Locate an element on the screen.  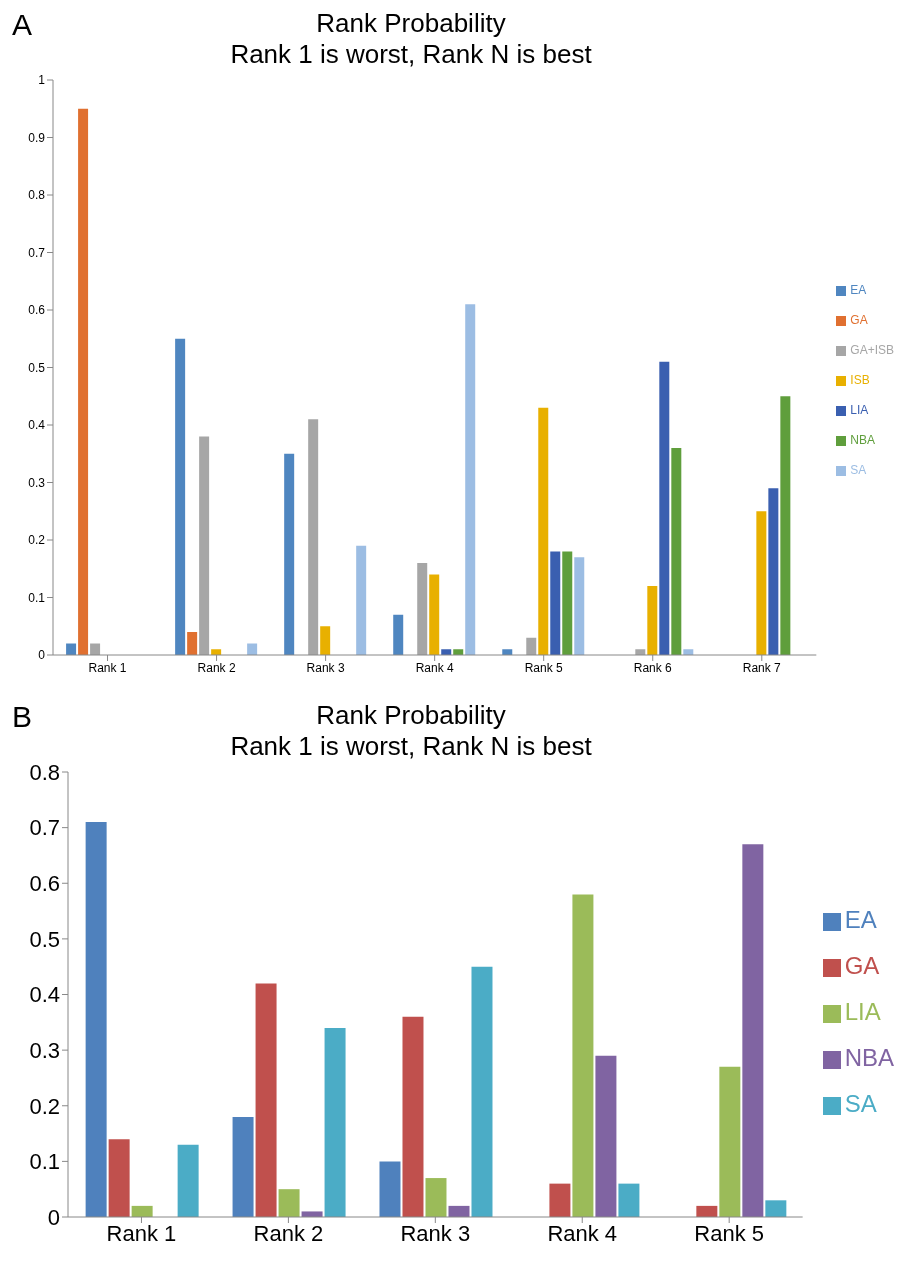
x-tick-label: Rank 7 is located at coordinates (762, 667).